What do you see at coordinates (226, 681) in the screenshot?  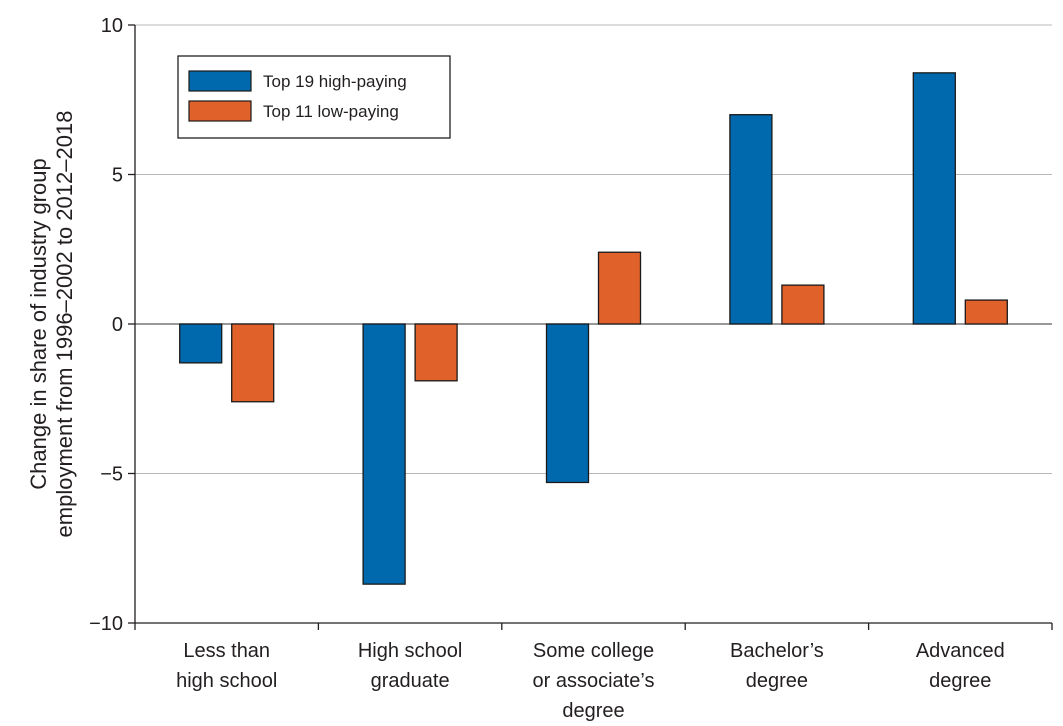 I see `x-category-label-line: high school` at bounding box center [226, 681].